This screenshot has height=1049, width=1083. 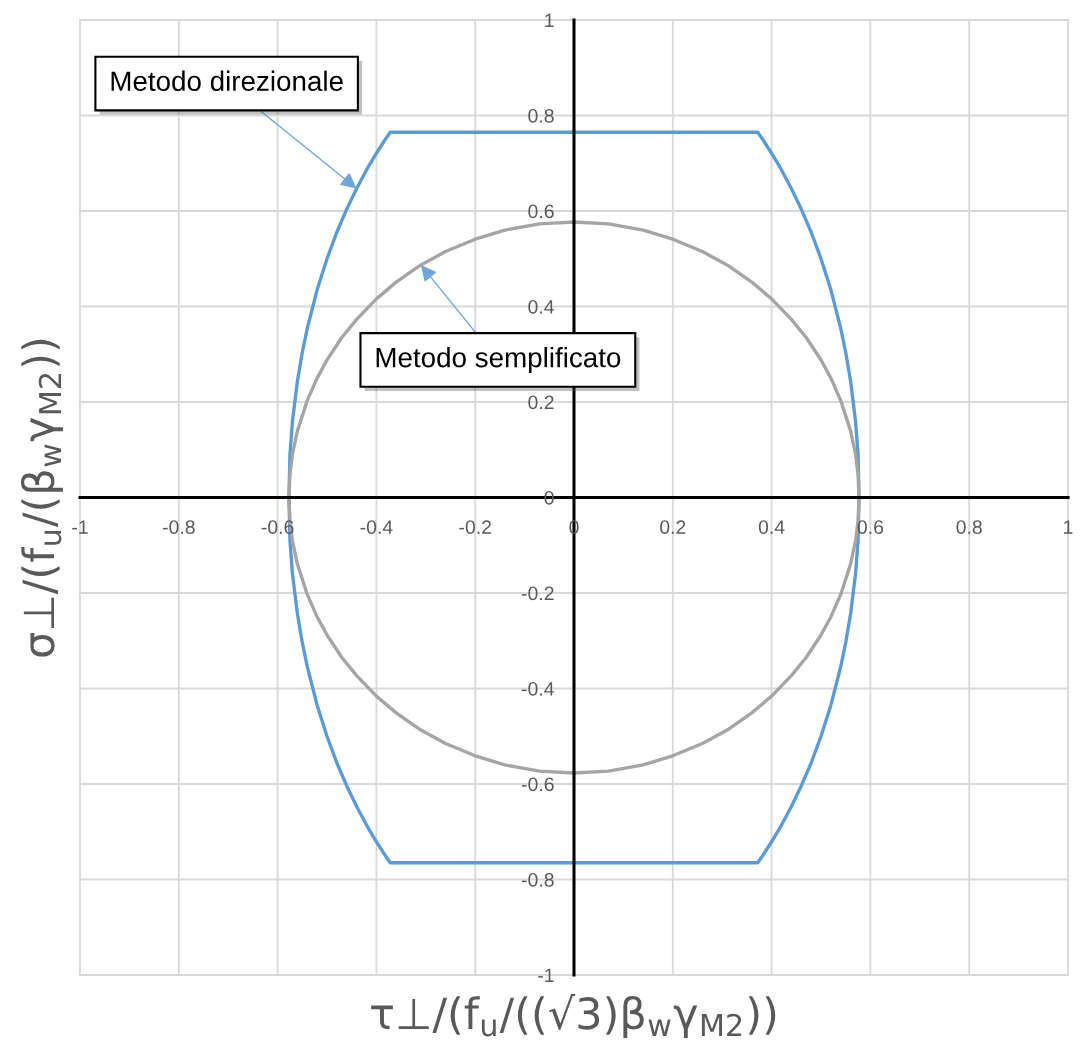 I want to click on annotation: Metodo semplificato, so click(x=498, y=360).